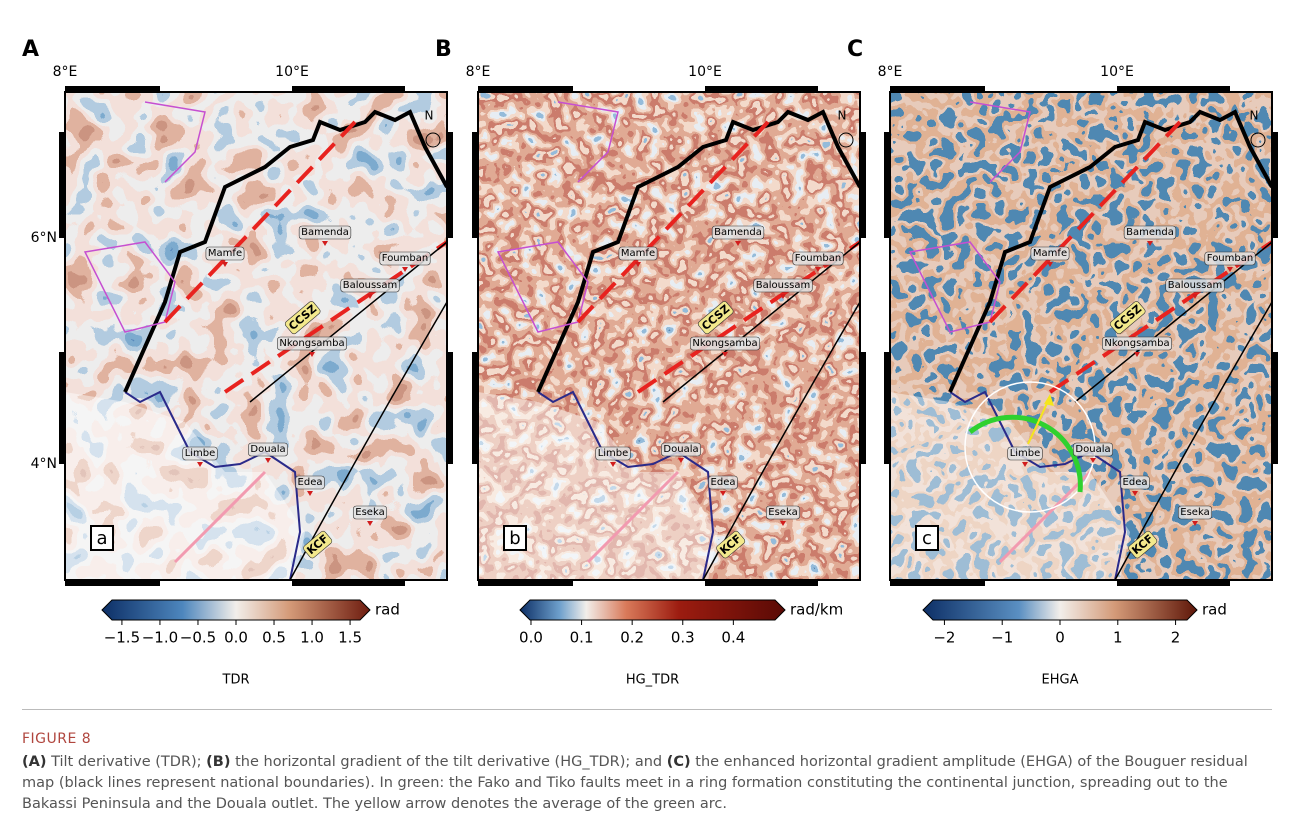  Describe the element at coordinates (65, 72) in the screenshot. I see `lon-label: 8°E` at that location.